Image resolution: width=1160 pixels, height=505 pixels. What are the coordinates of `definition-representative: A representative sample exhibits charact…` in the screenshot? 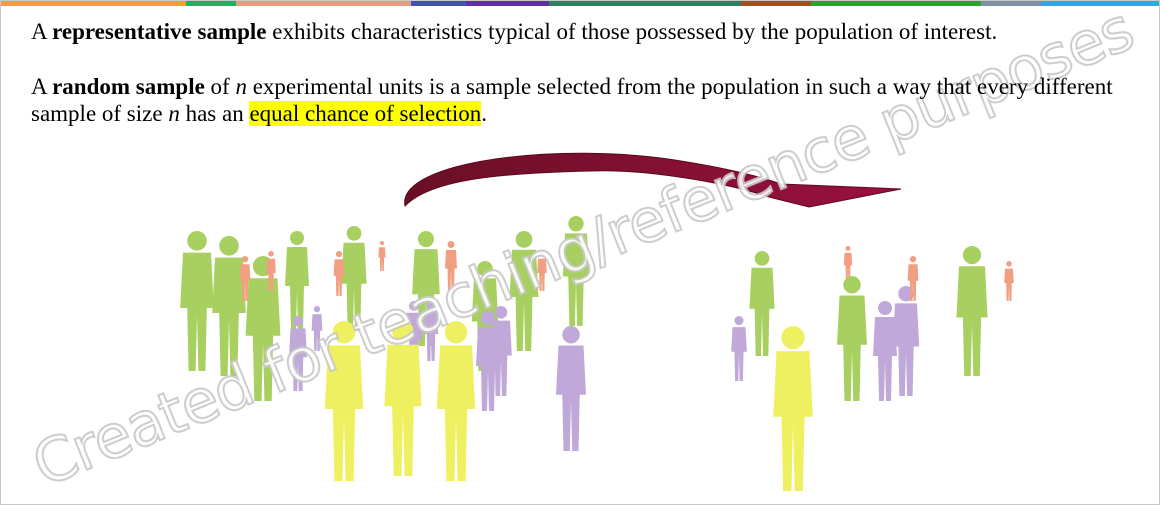 It's located at (591, 31).